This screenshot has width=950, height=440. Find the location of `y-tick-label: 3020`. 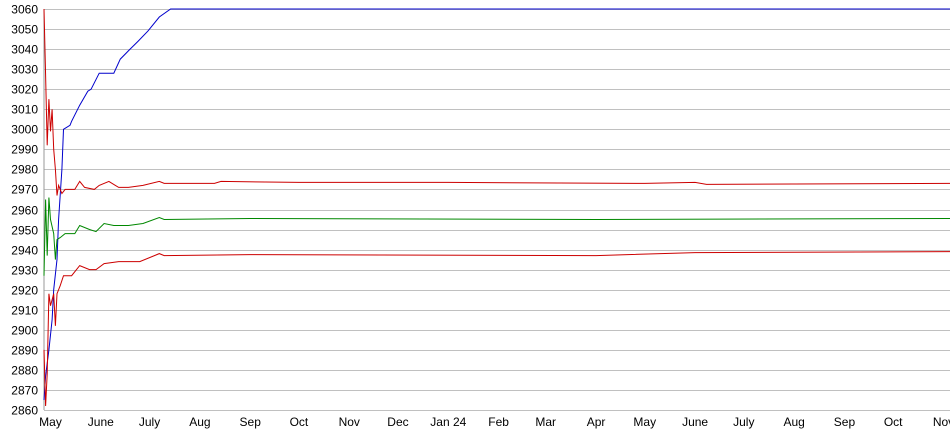

y-tick-label: 3020 is located at coordinates (24, 90).